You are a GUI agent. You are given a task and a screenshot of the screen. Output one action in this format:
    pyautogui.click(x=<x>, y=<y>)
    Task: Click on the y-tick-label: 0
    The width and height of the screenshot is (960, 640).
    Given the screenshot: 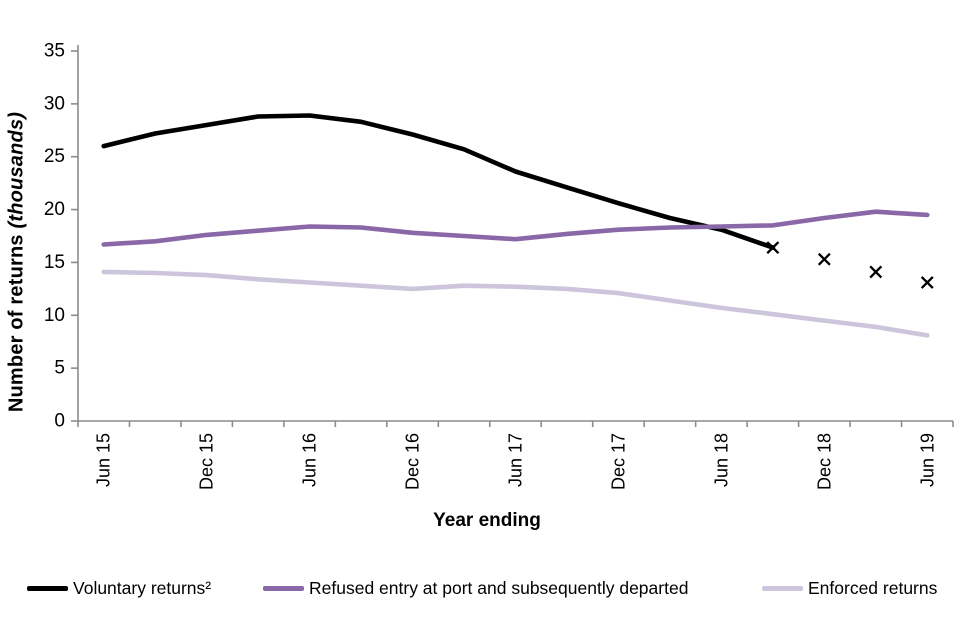 What is the action you would take?
    pyautogui.click(x=59, y=421)
    